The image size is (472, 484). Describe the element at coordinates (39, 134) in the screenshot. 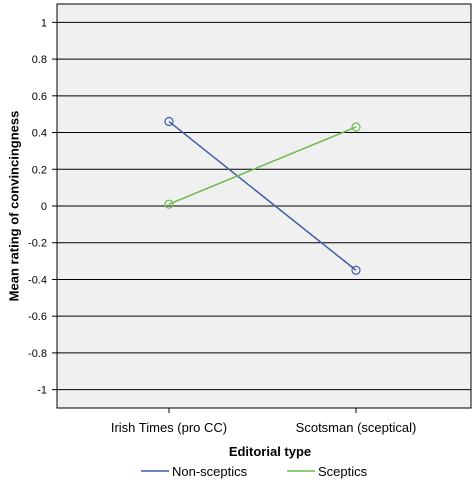

I see `y-tick-label: 0.4` at that location.